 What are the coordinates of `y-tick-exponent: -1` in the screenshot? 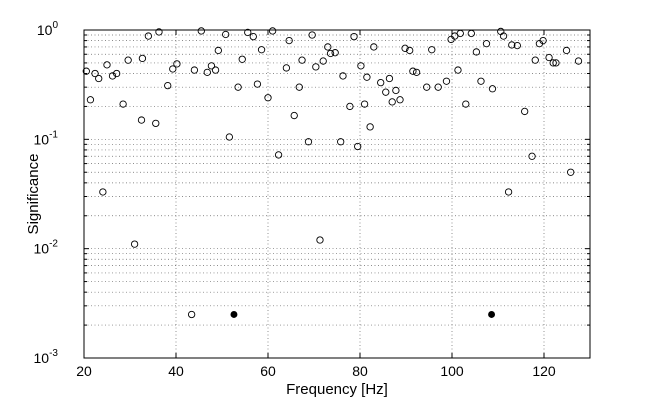 It's located at (53, 134).